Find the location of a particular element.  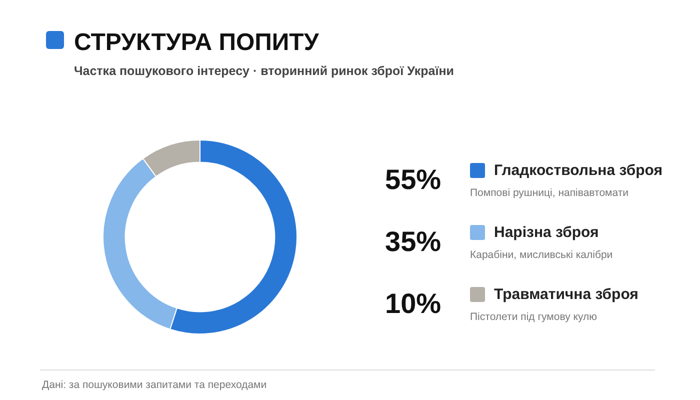

data-label: 35% is located at coordinates (413, 241).